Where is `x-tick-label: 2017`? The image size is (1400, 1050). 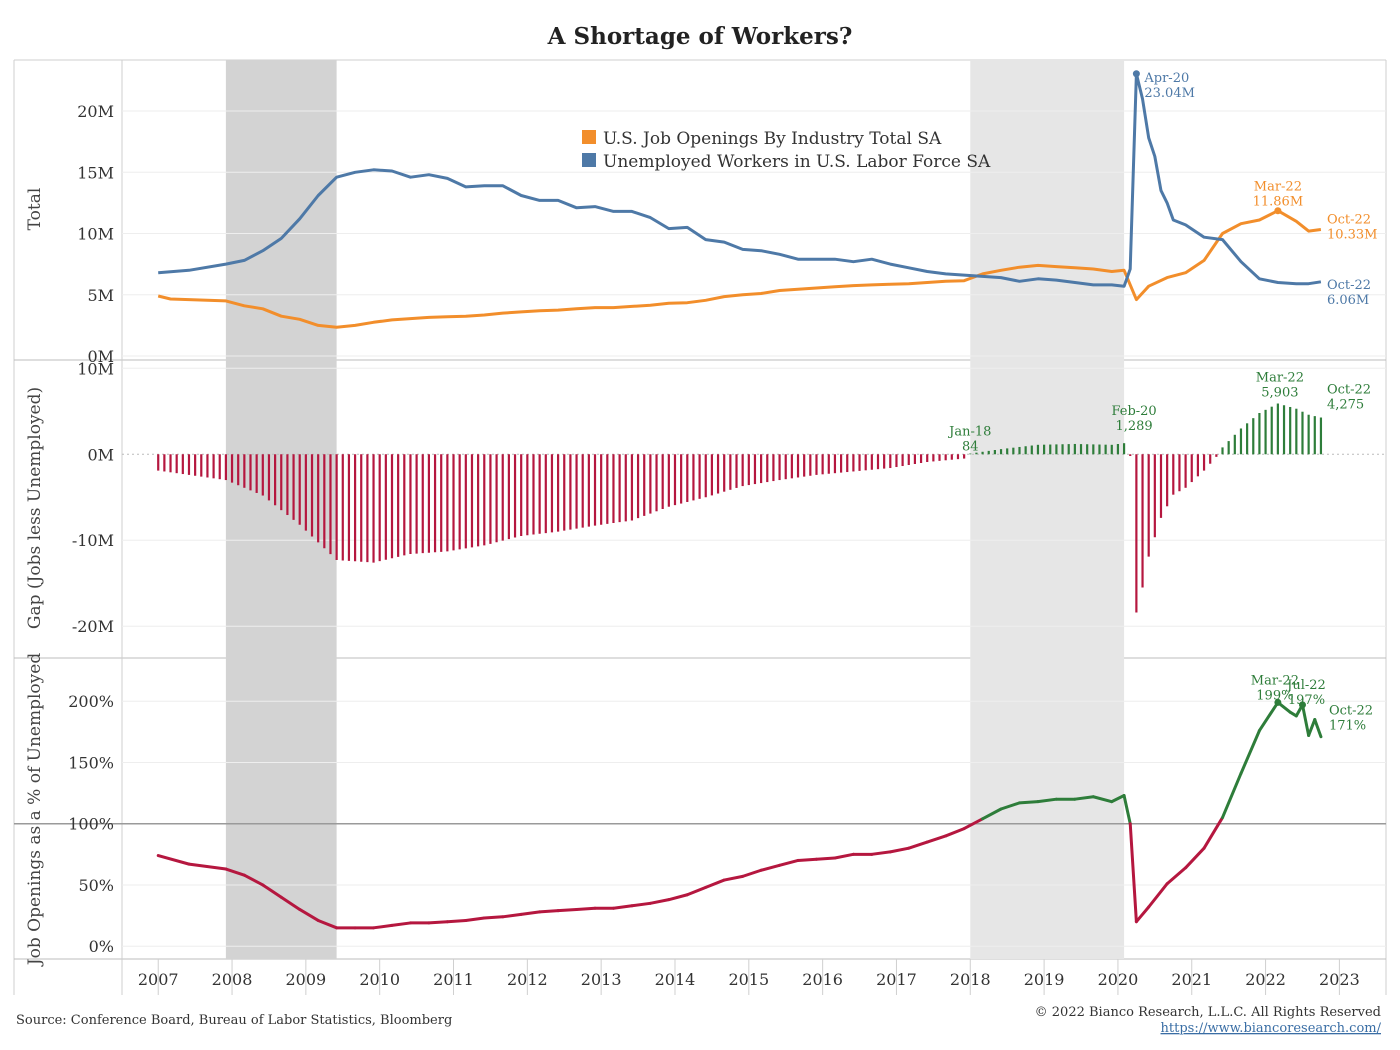
x-tick-label: 2017 is located at coordinates (896, 979).